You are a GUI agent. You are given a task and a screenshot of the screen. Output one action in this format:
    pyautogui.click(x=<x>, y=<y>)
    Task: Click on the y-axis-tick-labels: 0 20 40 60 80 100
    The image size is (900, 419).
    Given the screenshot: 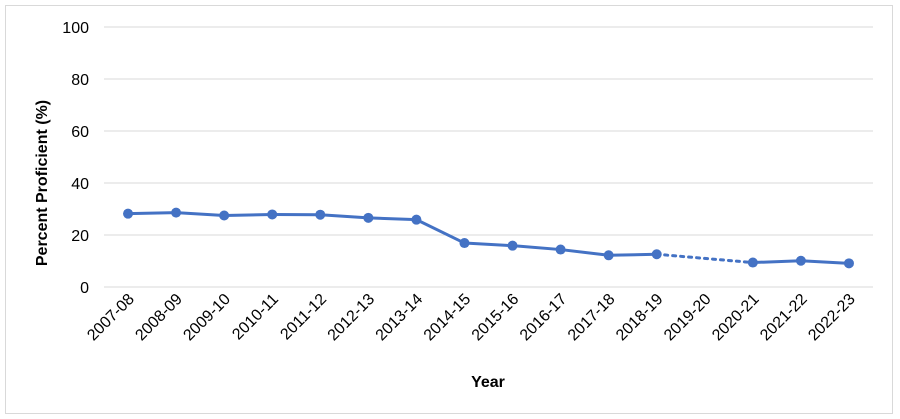 What is the action you would take?
    pyautogui.click(x=75, y=158)
    